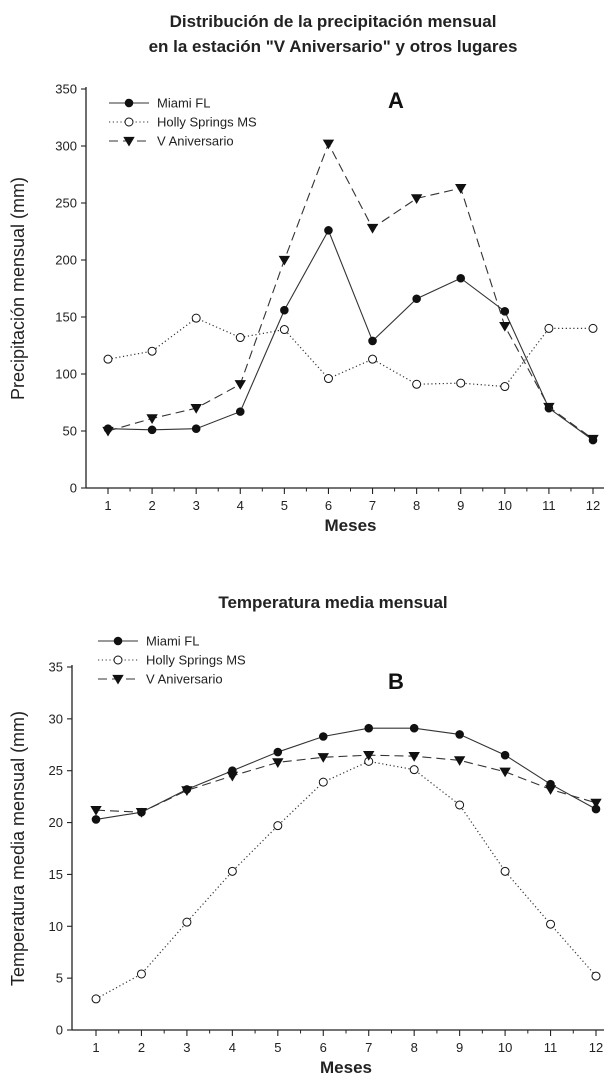  What do you see at coordinates (107, 505) in the screenshot?
I see `chart-a-x-tick-label: 1` at bounding box center [107, 505].